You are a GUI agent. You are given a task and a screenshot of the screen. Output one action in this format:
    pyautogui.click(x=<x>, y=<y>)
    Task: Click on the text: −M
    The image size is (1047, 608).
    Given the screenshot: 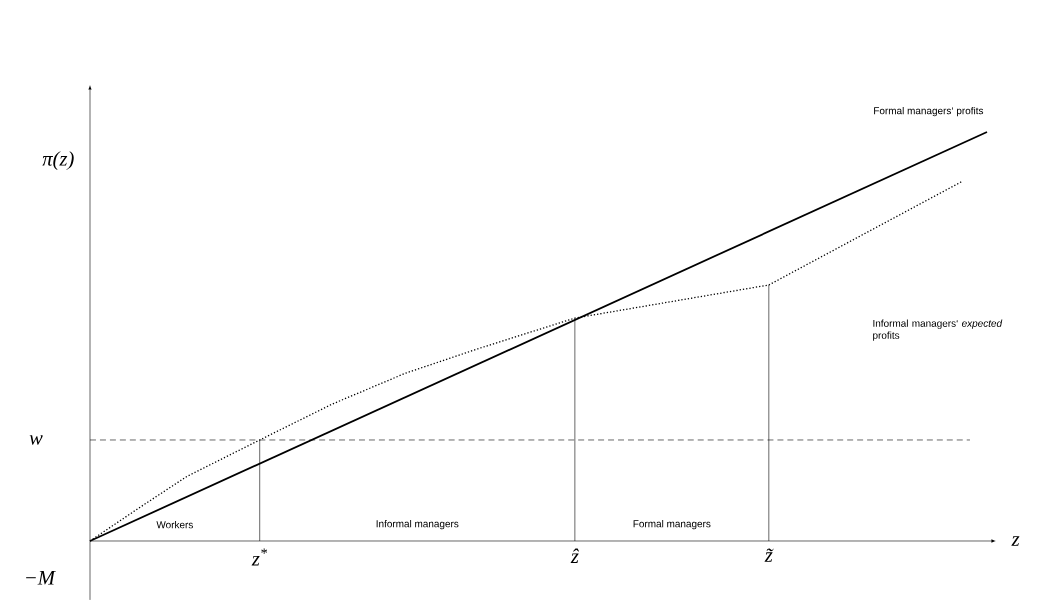 What is the action you would take?
    pyautogui.click(x=41, y=578)
    